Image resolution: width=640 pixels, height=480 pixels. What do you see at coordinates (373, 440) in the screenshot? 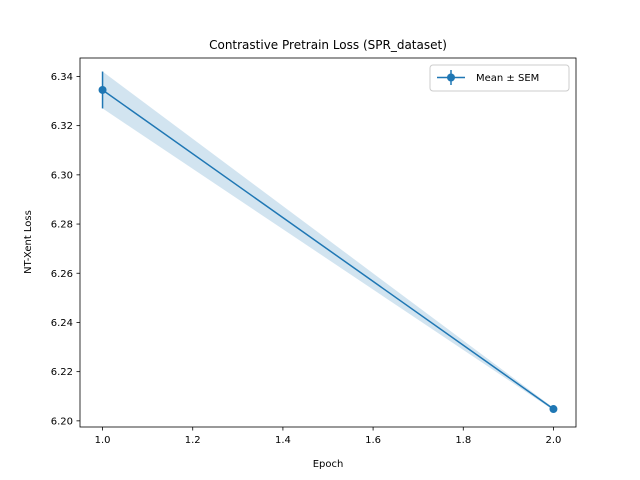
I see `x-tick-label: 1.6` at bounding box center [373, 440].